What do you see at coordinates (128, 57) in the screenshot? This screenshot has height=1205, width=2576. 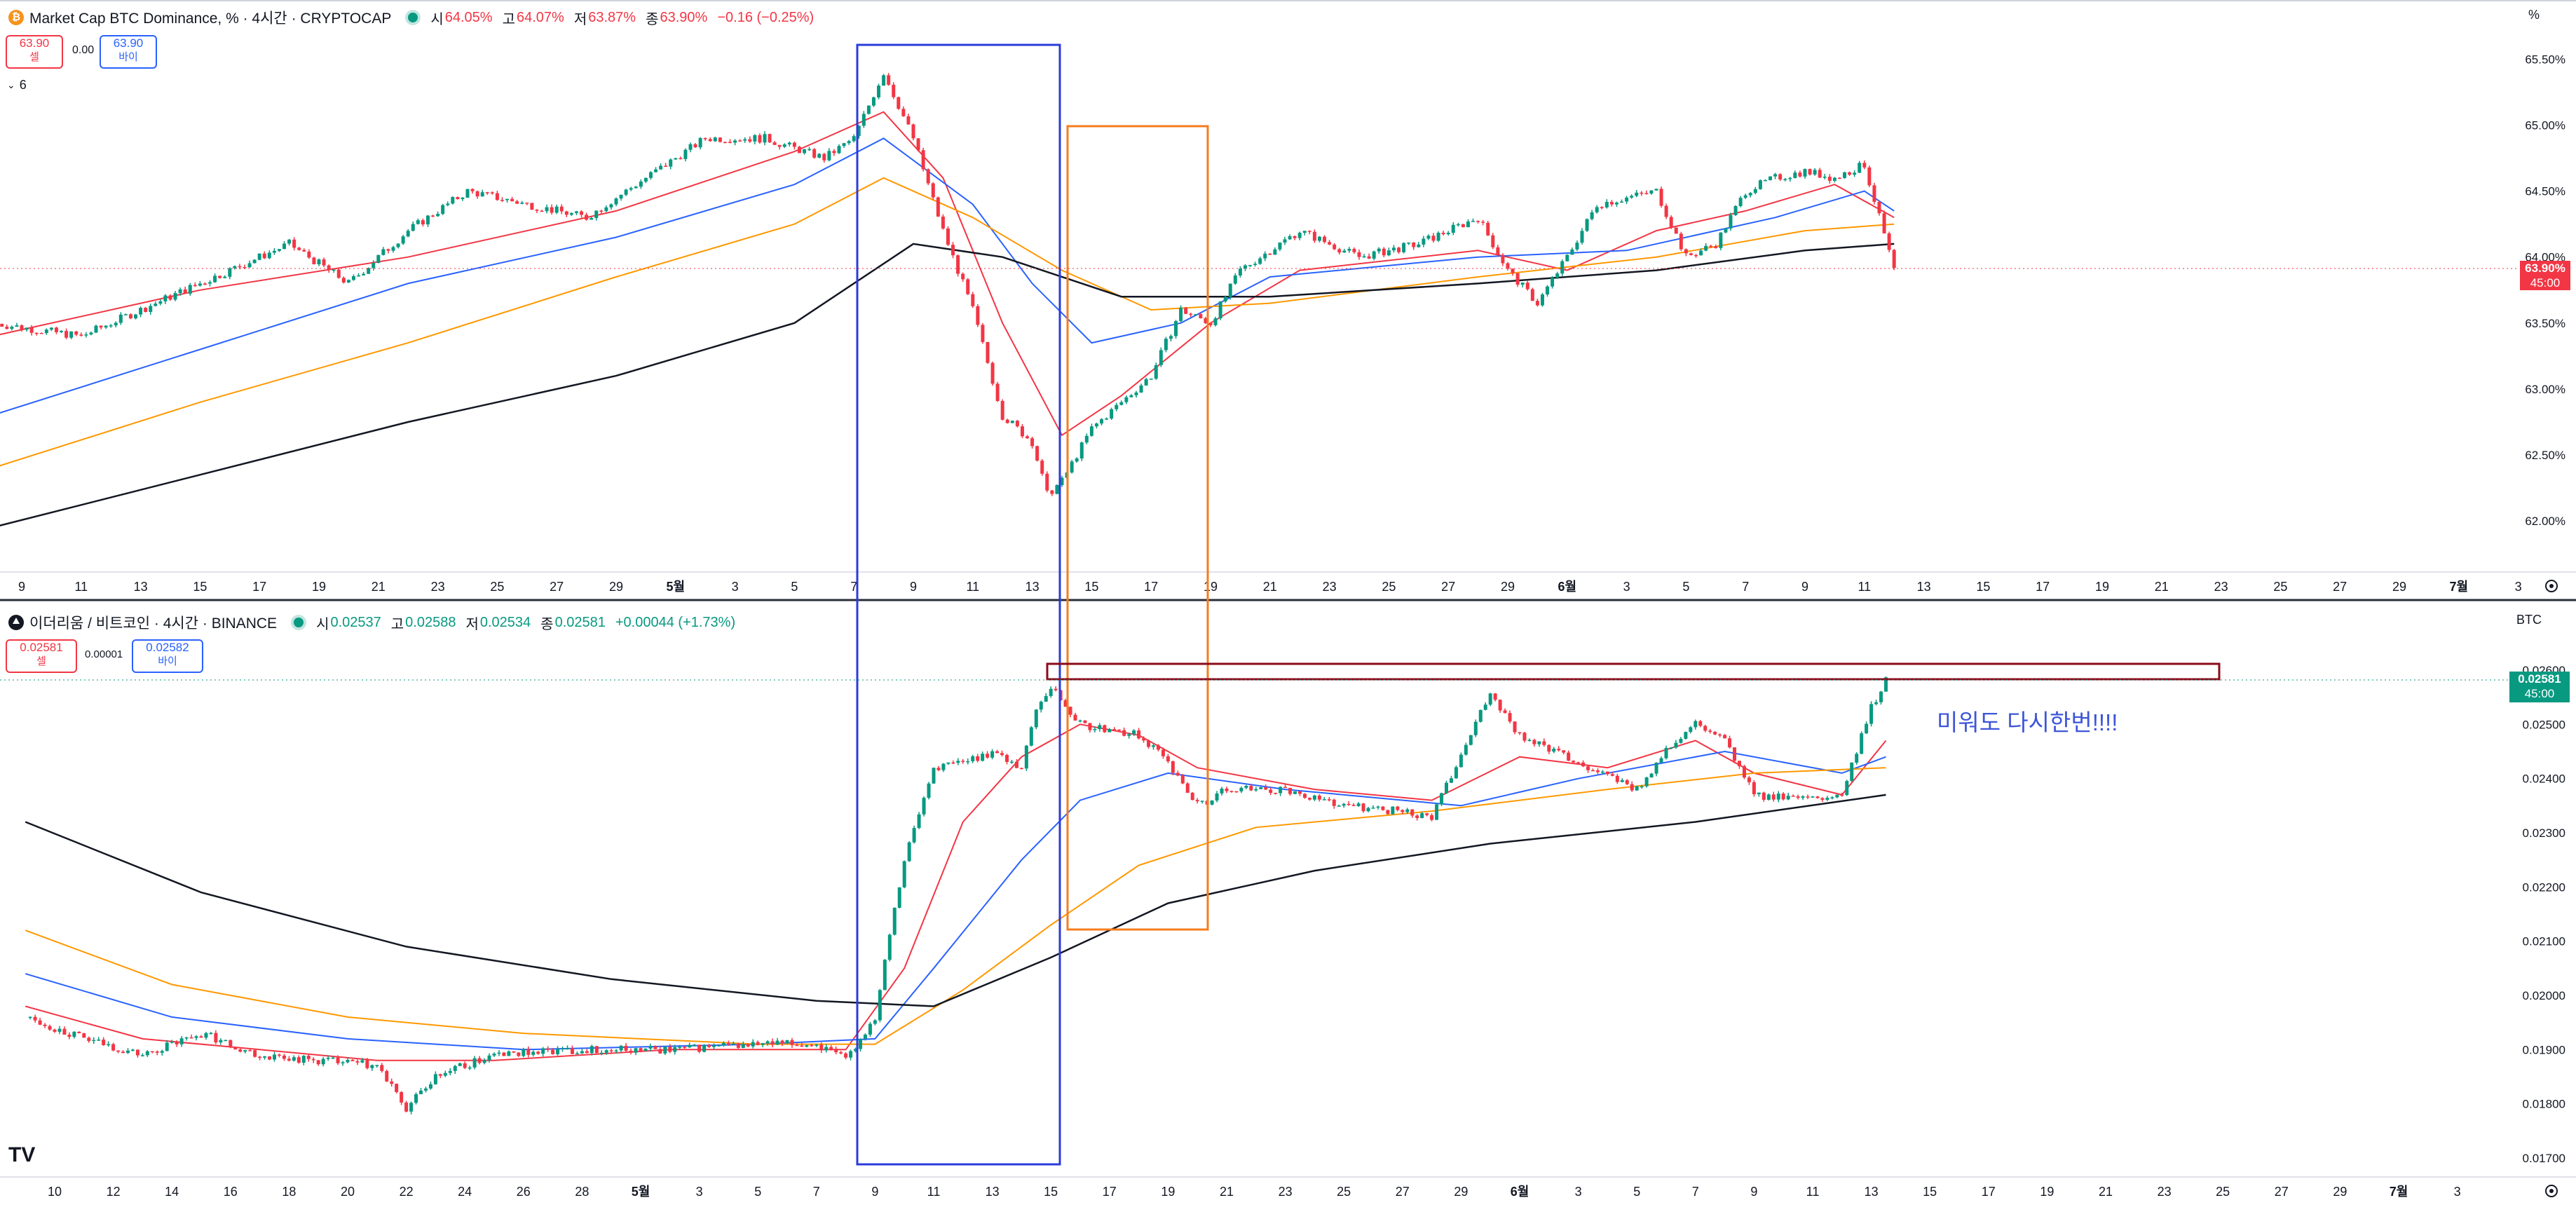 I see `top-buy-label: 바이` at bounding box center [128, 57].